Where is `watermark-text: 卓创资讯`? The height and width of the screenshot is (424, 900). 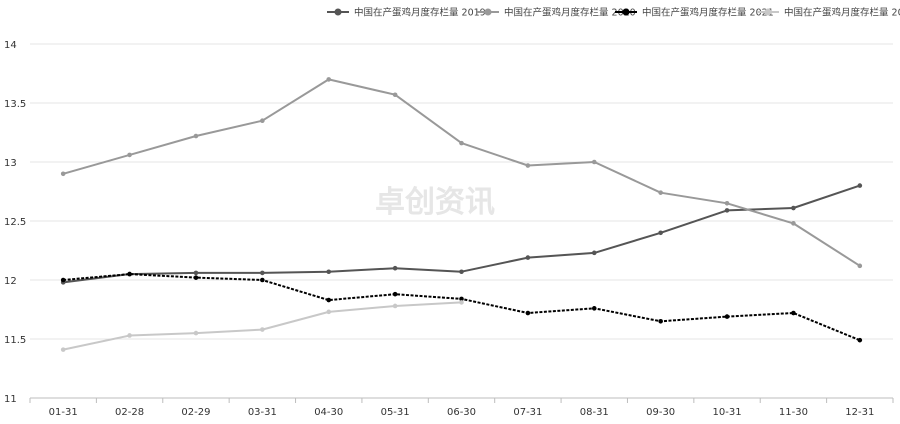
watermark-text: 卓创资讯 is located at coordinates (435, 202).